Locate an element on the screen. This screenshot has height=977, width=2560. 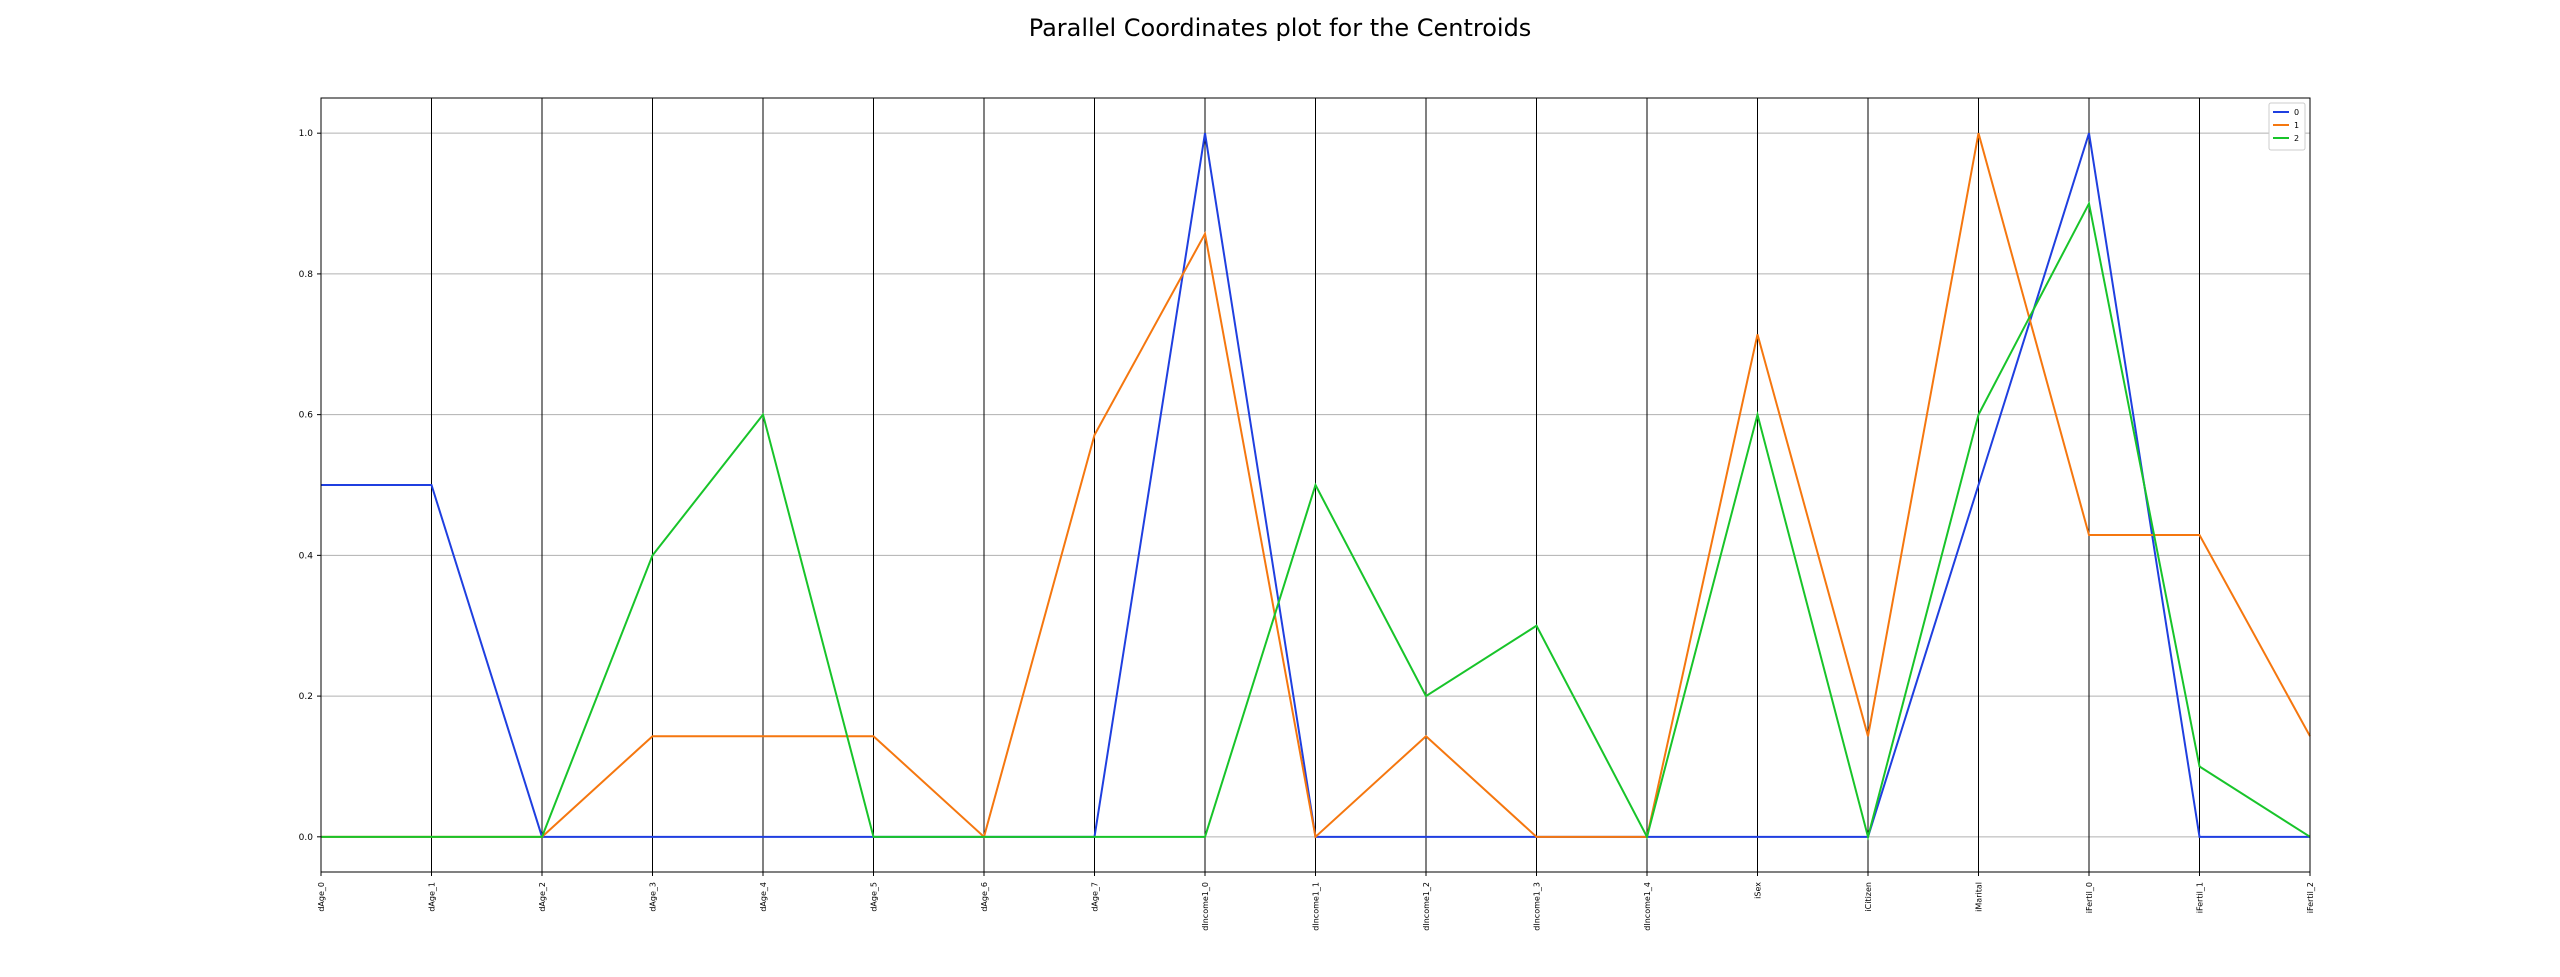
legend-box is located at coordinates (2287, 126).